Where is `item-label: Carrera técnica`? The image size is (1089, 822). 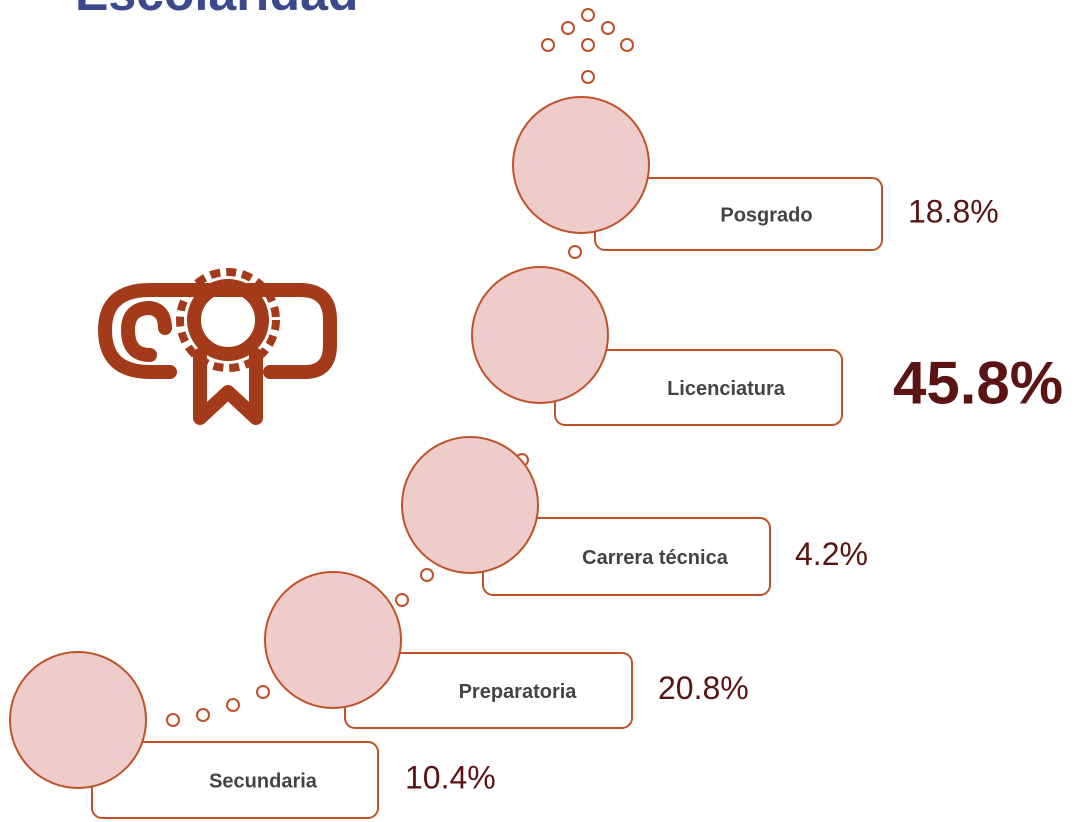
item-label: Carrera técnica is located at coordinates (655, 558).